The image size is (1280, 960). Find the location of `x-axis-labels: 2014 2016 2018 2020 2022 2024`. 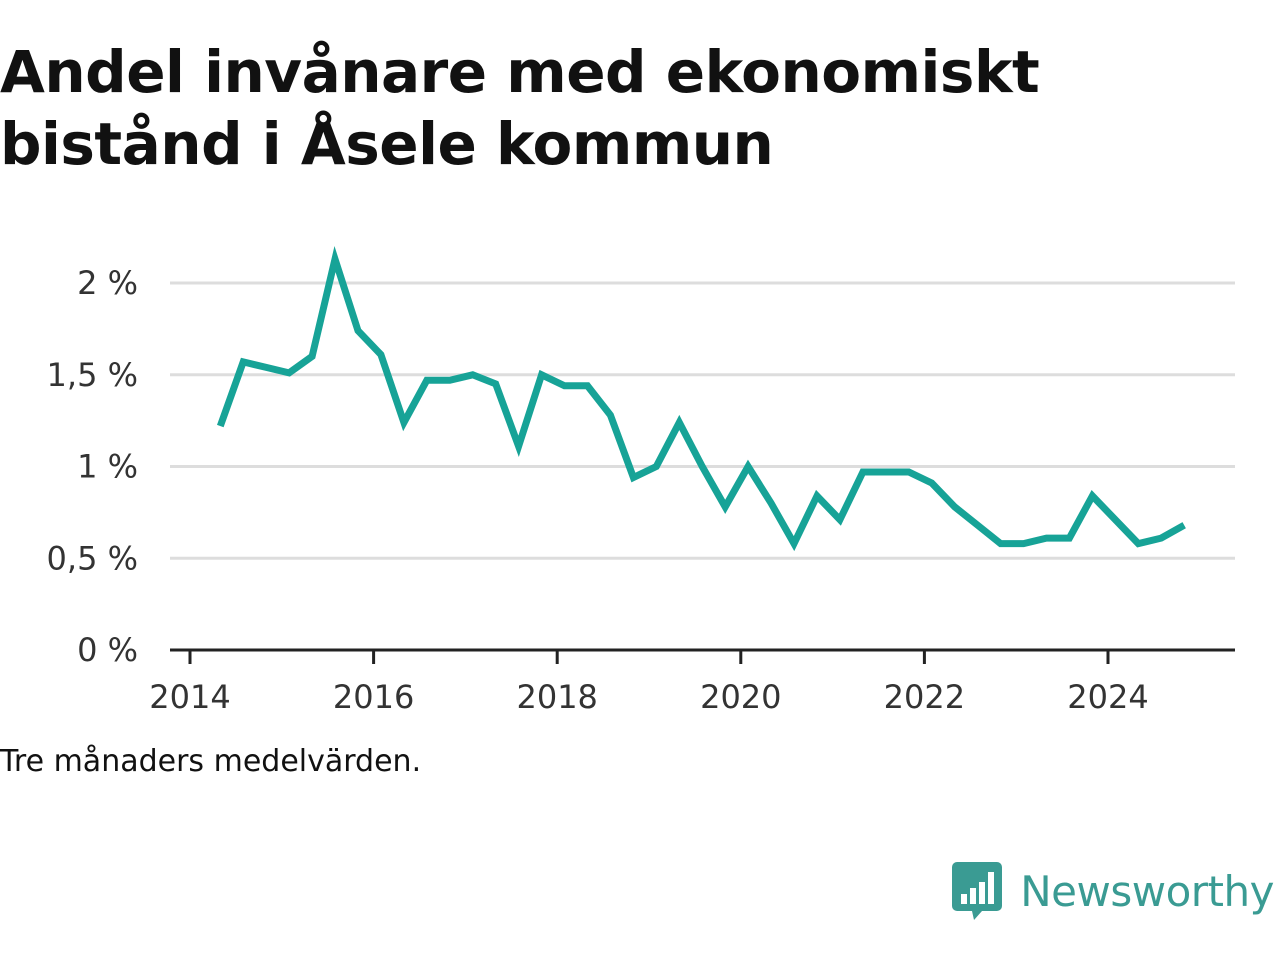

x-axis-labels: 2014 2016 2018 2020 2022 2024 is located at coordinates (648, 697).